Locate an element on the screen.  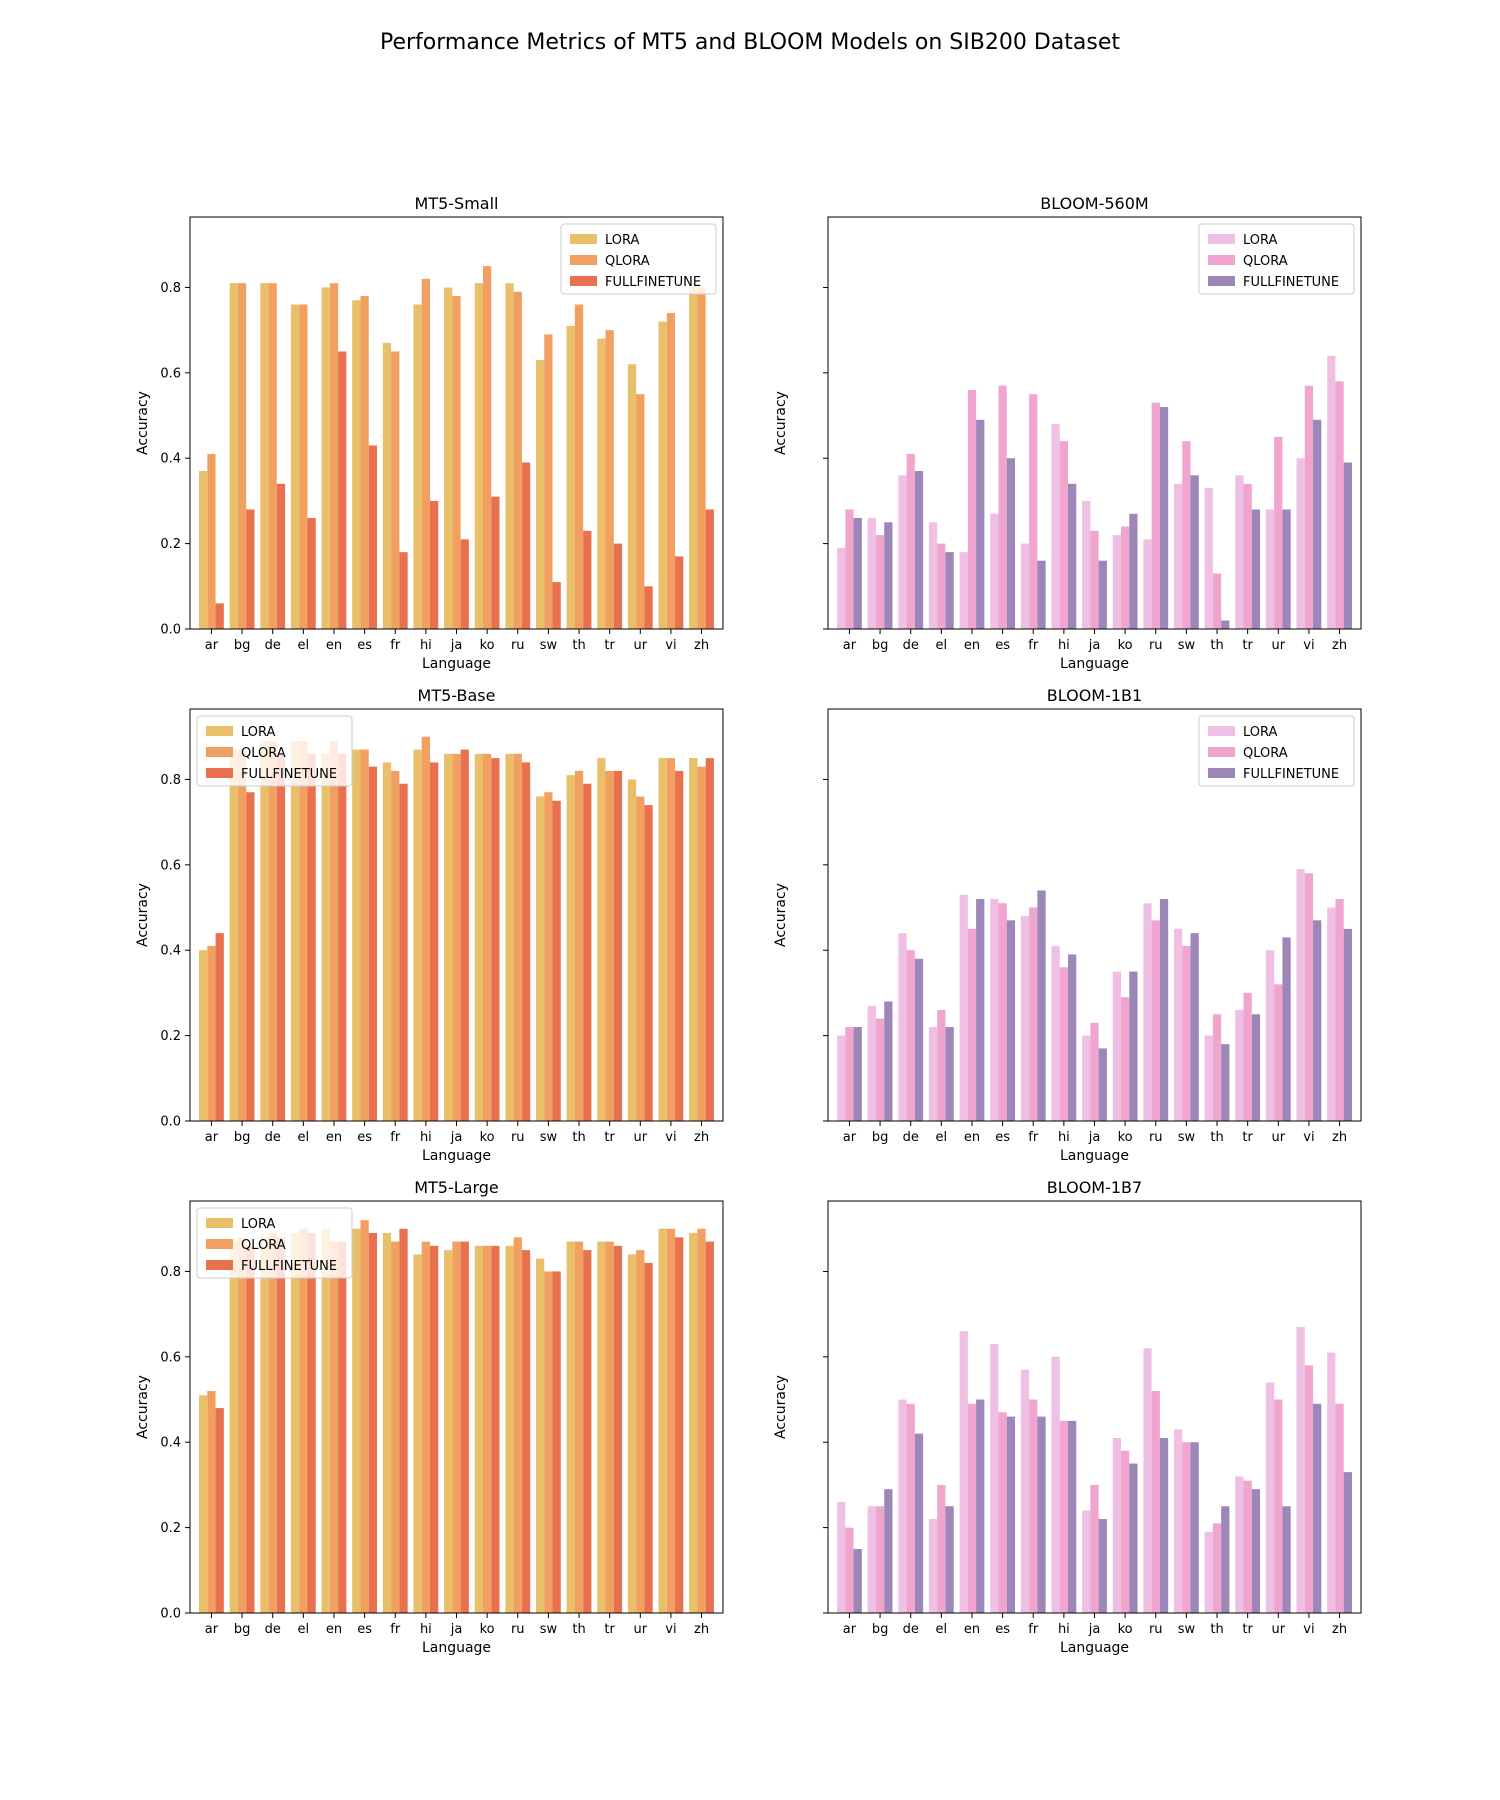
y-axis-label: Accuracy is located at coordinates (781, 1407).